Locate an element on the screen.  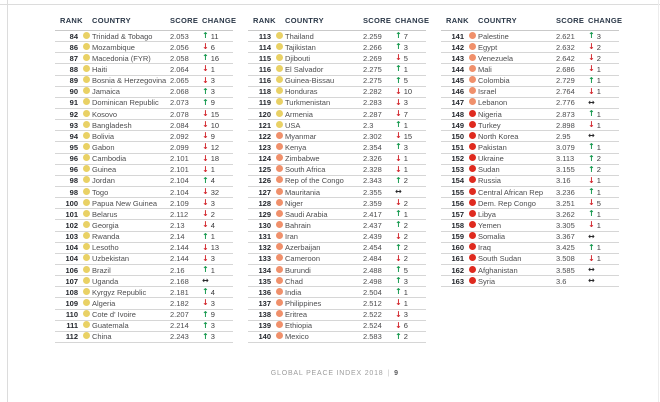
change-cell: ↑ 3 is located at coordinates (217, 336).